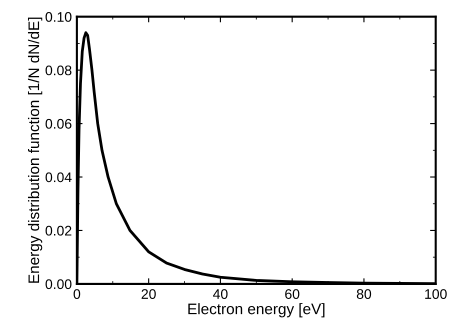  Describe the element at coordinates (292, 294) in the screenshot. I see `x-tick-label: 60` at that location.